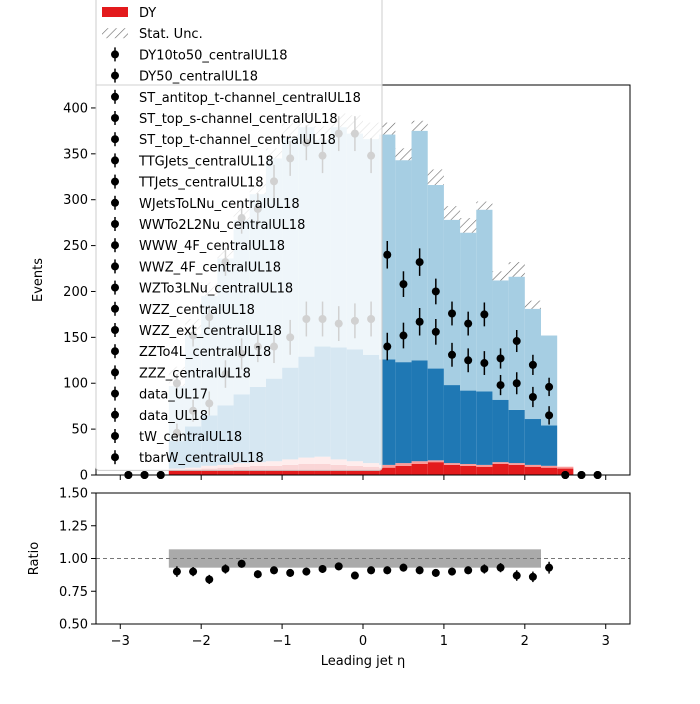 The height and width of the screenshot is (704, 700). What do you see at coordinates (210, 267) in the screenshot?
I see `legend-label-12: WWZ_4F_centralUL18` at bounding box center [210, 267].